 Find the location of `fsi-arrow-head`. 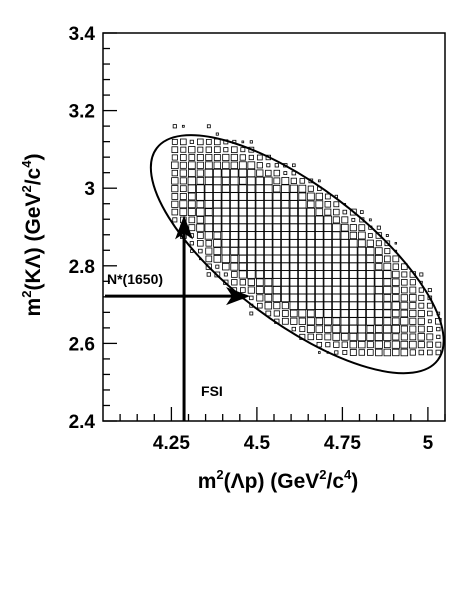

fsi-arrow-head is located at coordinates (184, 227).